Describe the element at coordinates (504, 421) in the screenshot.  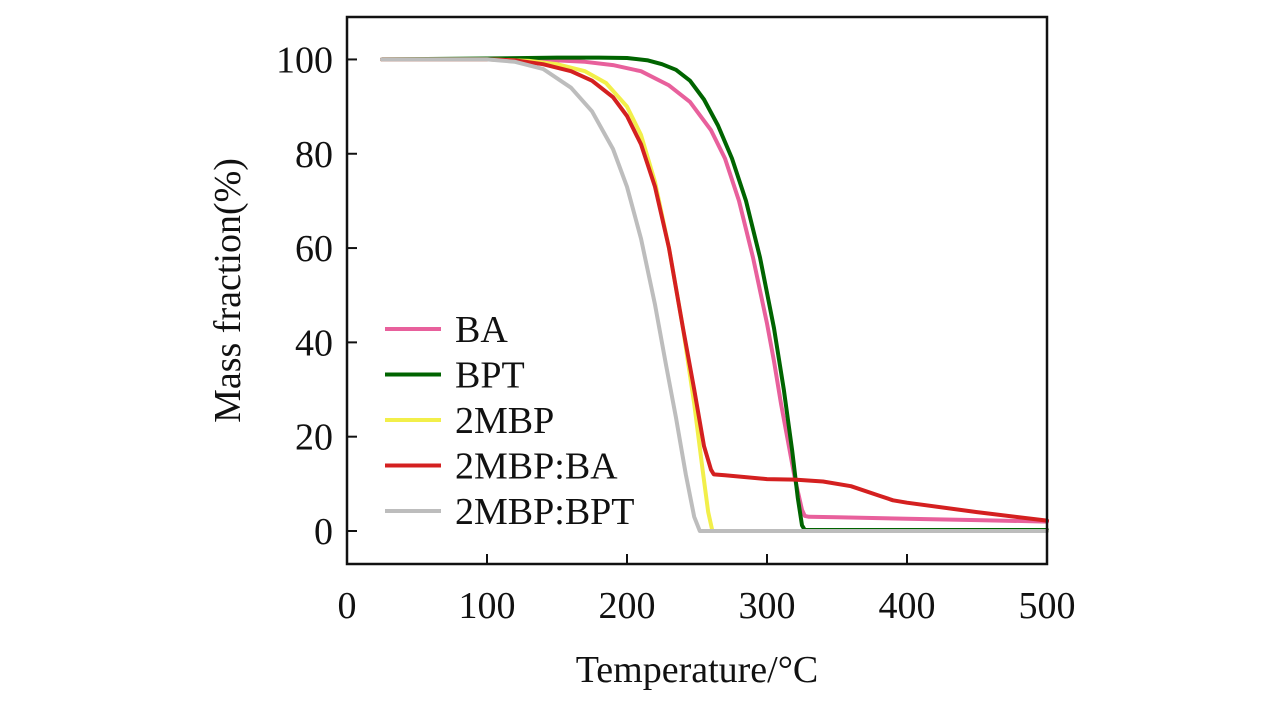
I see `legend-label: 2MBP` at that location.